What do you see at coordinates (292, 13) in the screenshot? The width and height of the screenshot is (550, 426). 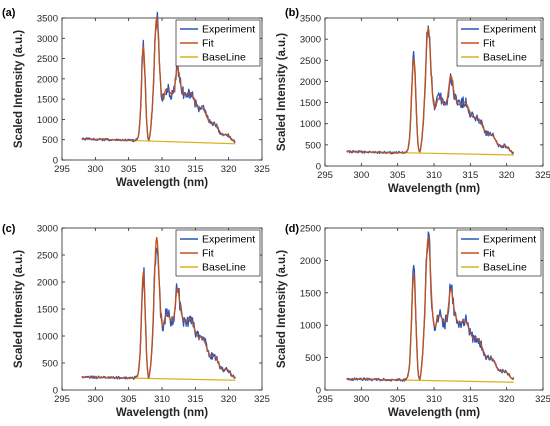 I see `panel-label: (b)` at bounding box center [292, 13].